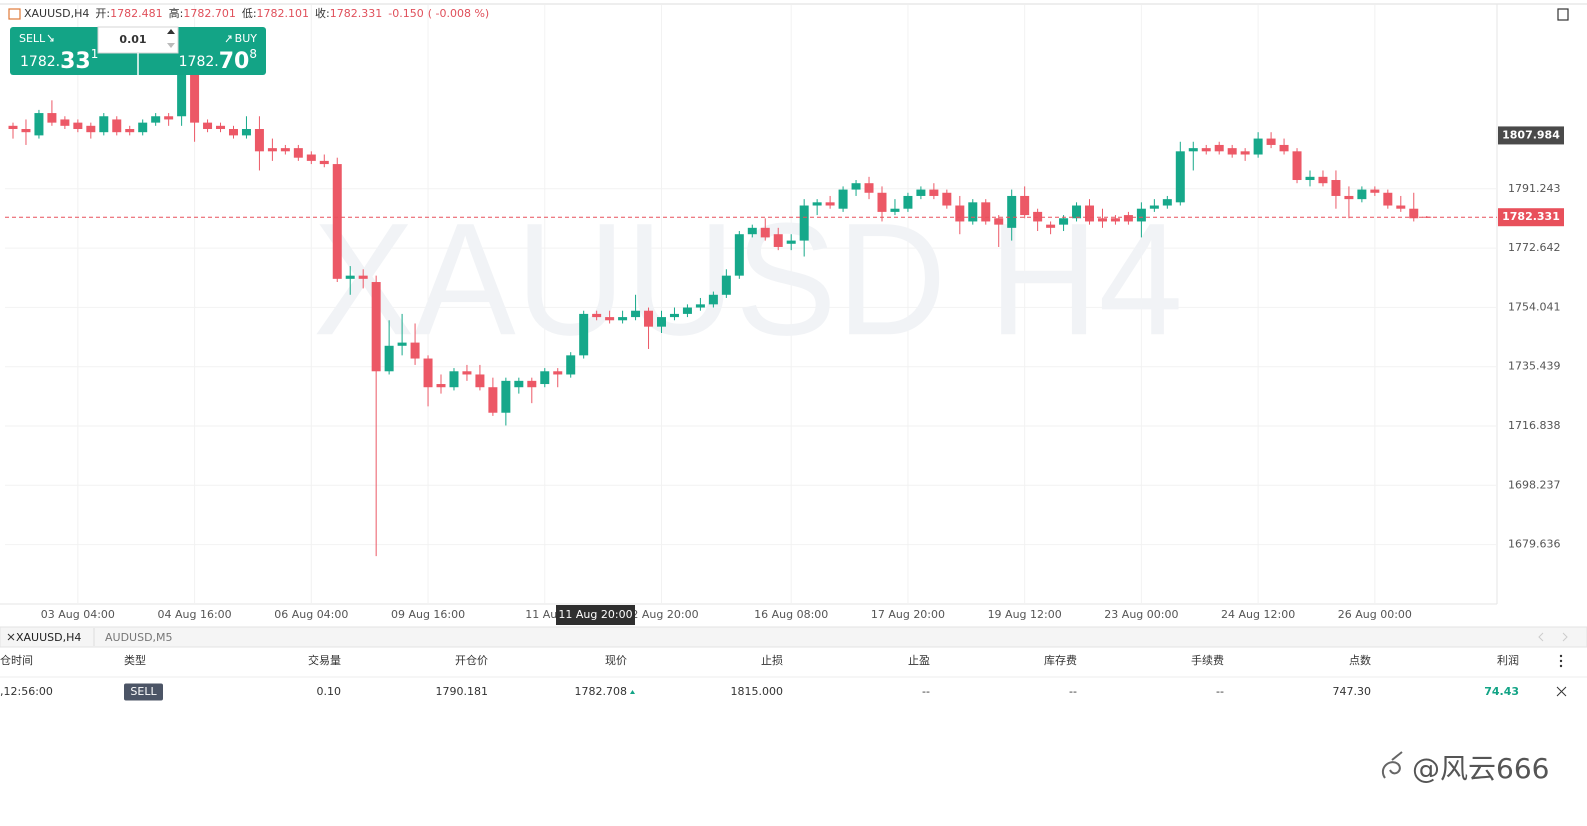 The width and height of the screenshot is (1587, 826). What do you see at coordinates (748, 278) in the screenshot?
I see `chart-watermark: XAUUSD H4` at bounding box center [748, 278].